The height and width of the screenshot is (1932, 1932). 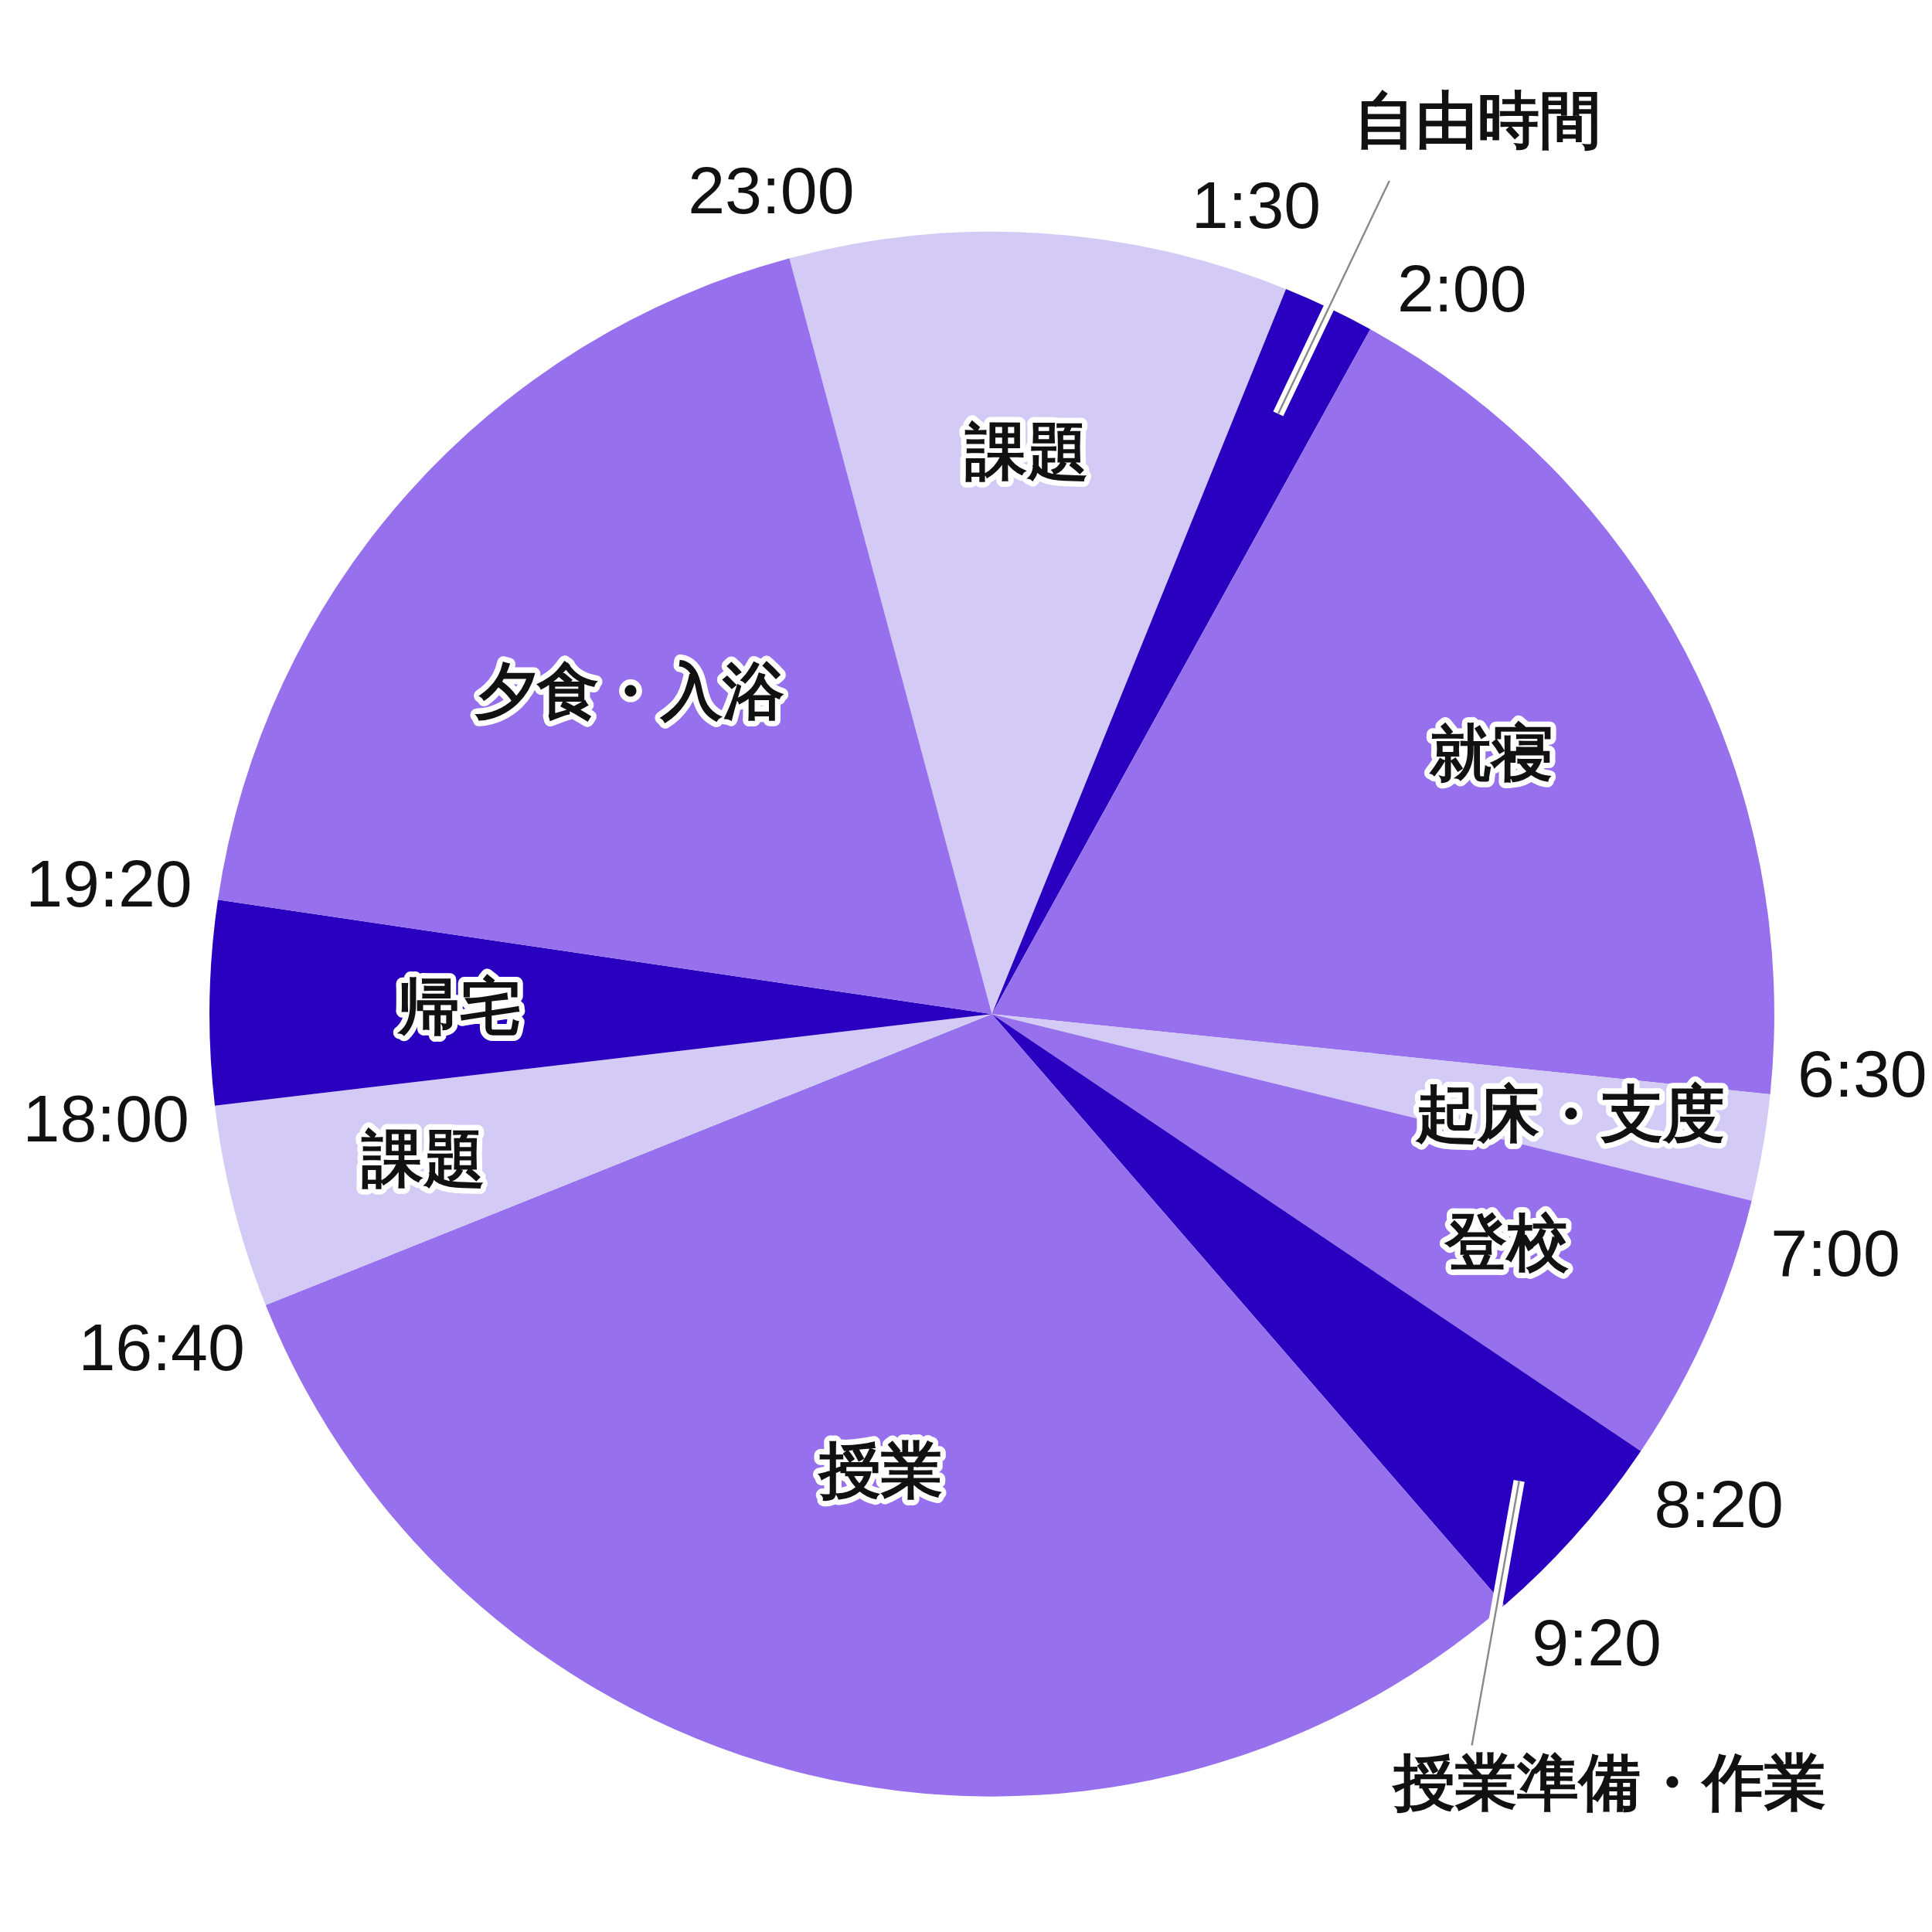 I want to click on text: 9:20, so click(x=1597, y=1642).